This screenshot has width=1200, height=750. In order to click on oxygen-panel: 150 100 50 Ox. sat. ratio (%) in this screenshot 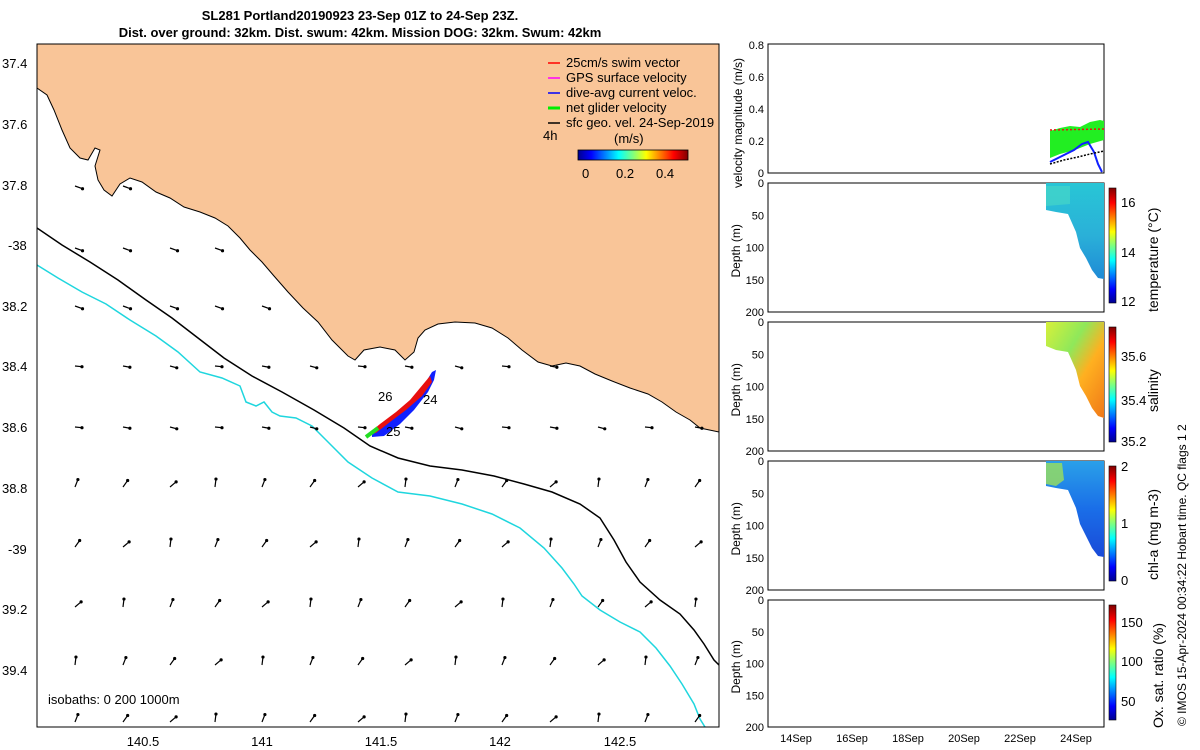, I will do `click(966, 663)`.